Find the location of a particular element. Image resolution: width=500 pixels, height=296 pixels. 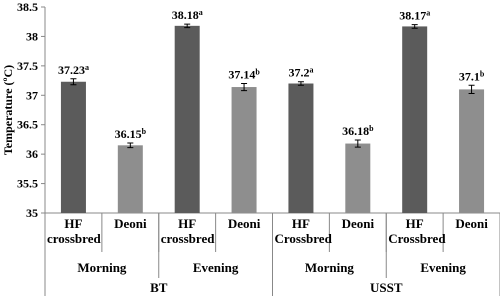

data-label: 38.18a is located at coordinates (187, 15).